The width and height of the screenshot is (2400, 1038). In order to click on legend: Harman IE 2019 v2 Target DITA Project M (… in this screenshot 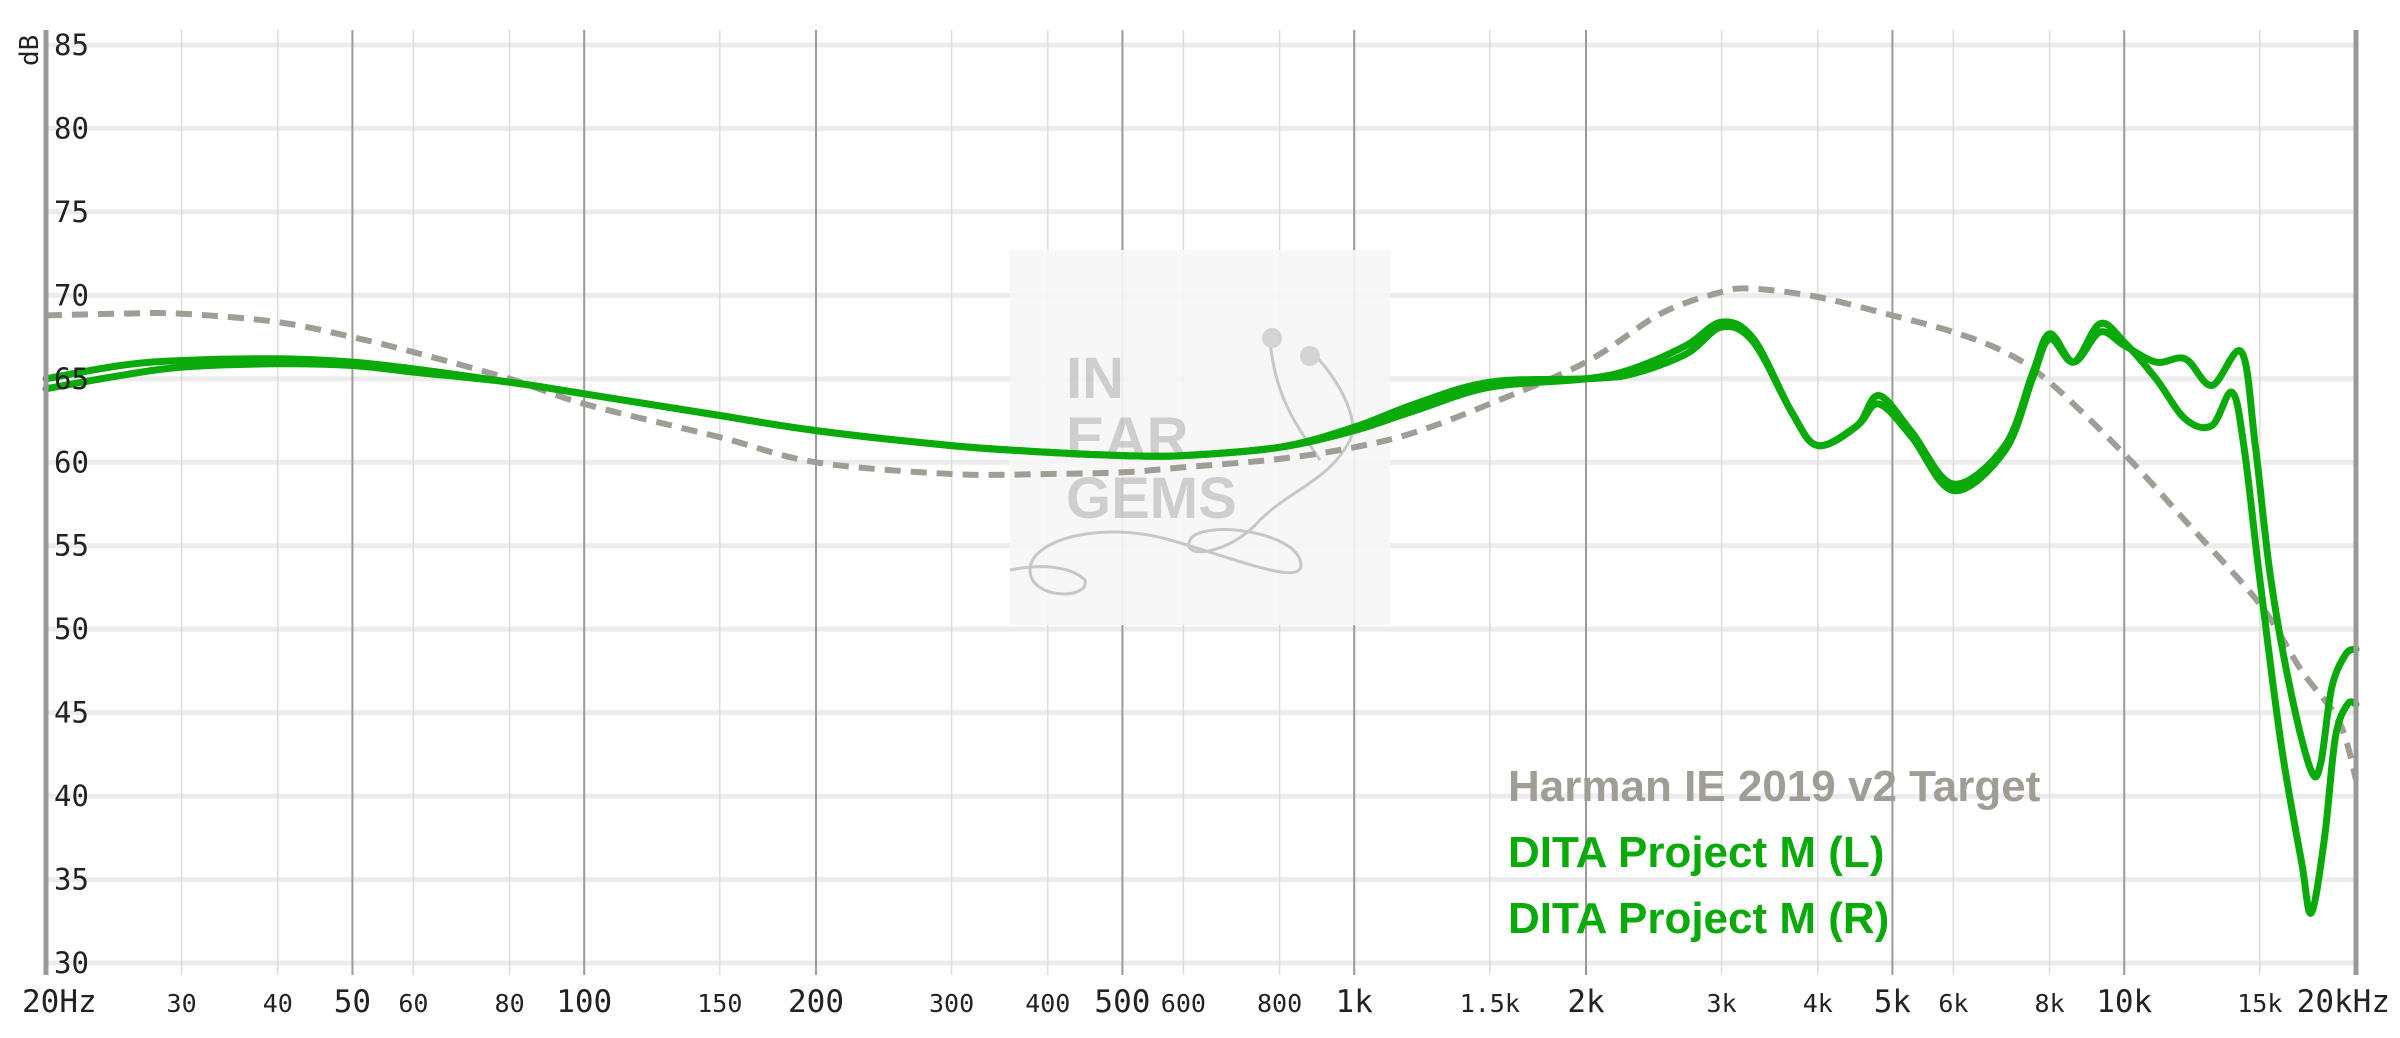, I will do `click(1774, 852)`.